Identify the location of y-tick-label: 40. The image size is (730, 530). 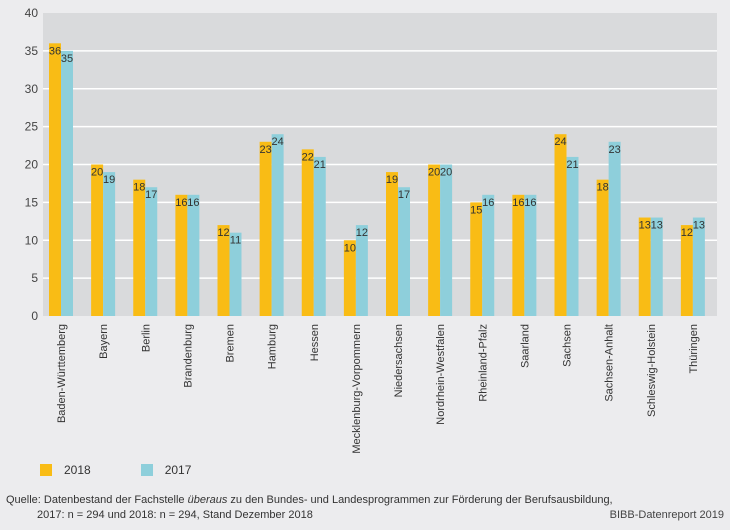
(32, 13).